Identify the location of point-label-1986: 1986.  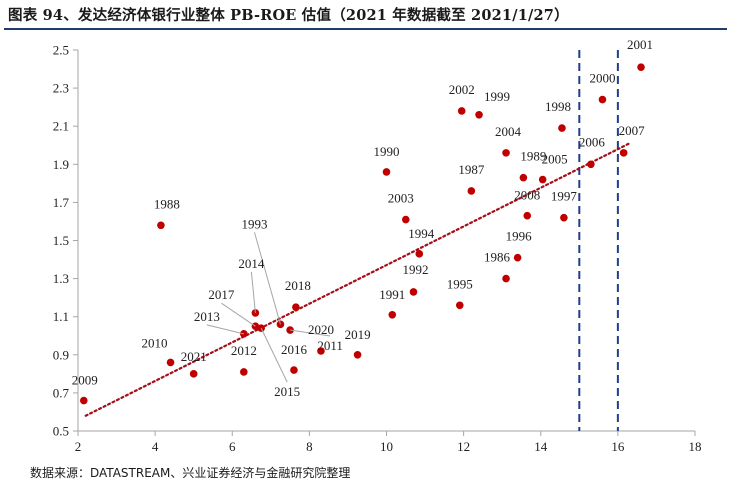
(497, 257).